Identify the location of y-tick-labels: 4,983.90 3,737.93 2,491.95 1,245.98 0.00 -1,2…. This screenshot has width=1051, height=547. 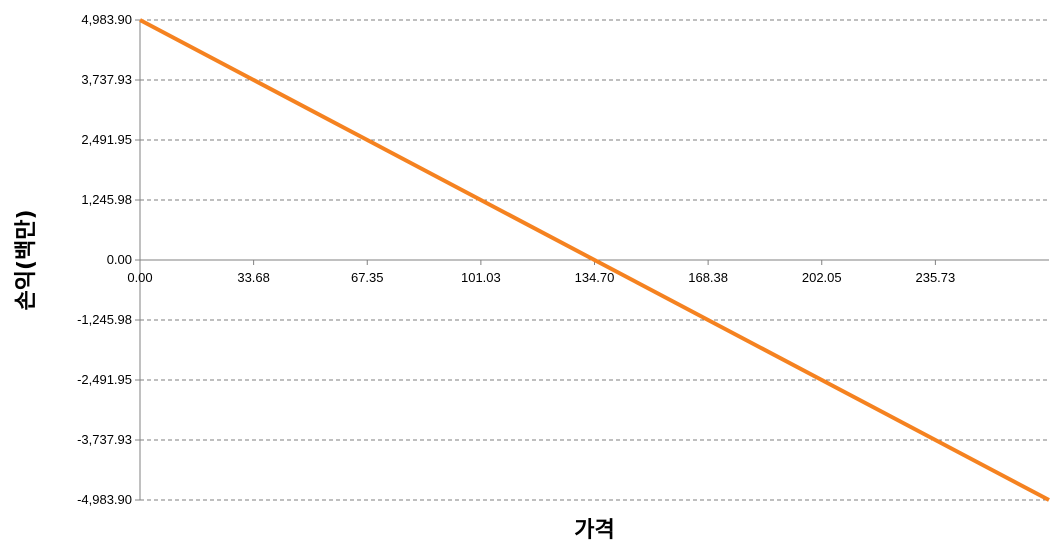
(108, 259).